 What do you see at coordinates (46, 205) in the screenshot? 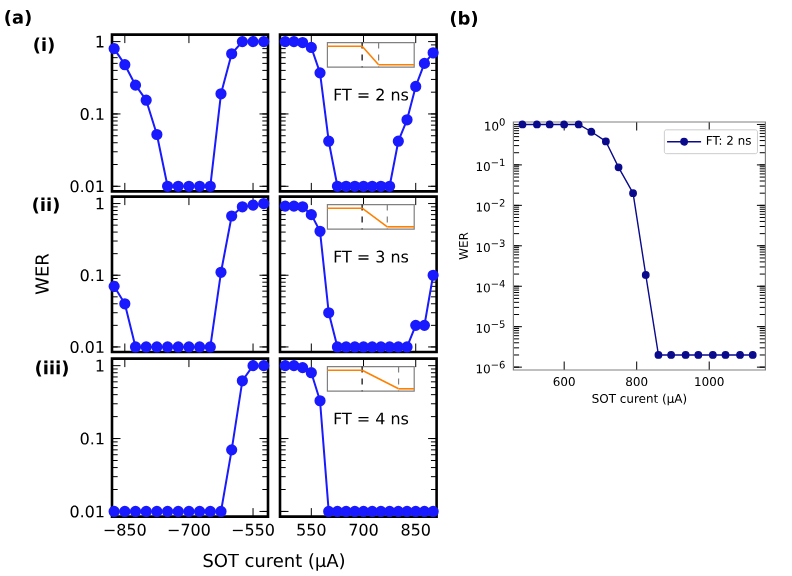
I see `text: (ii)` at bounding box center [46, 205].